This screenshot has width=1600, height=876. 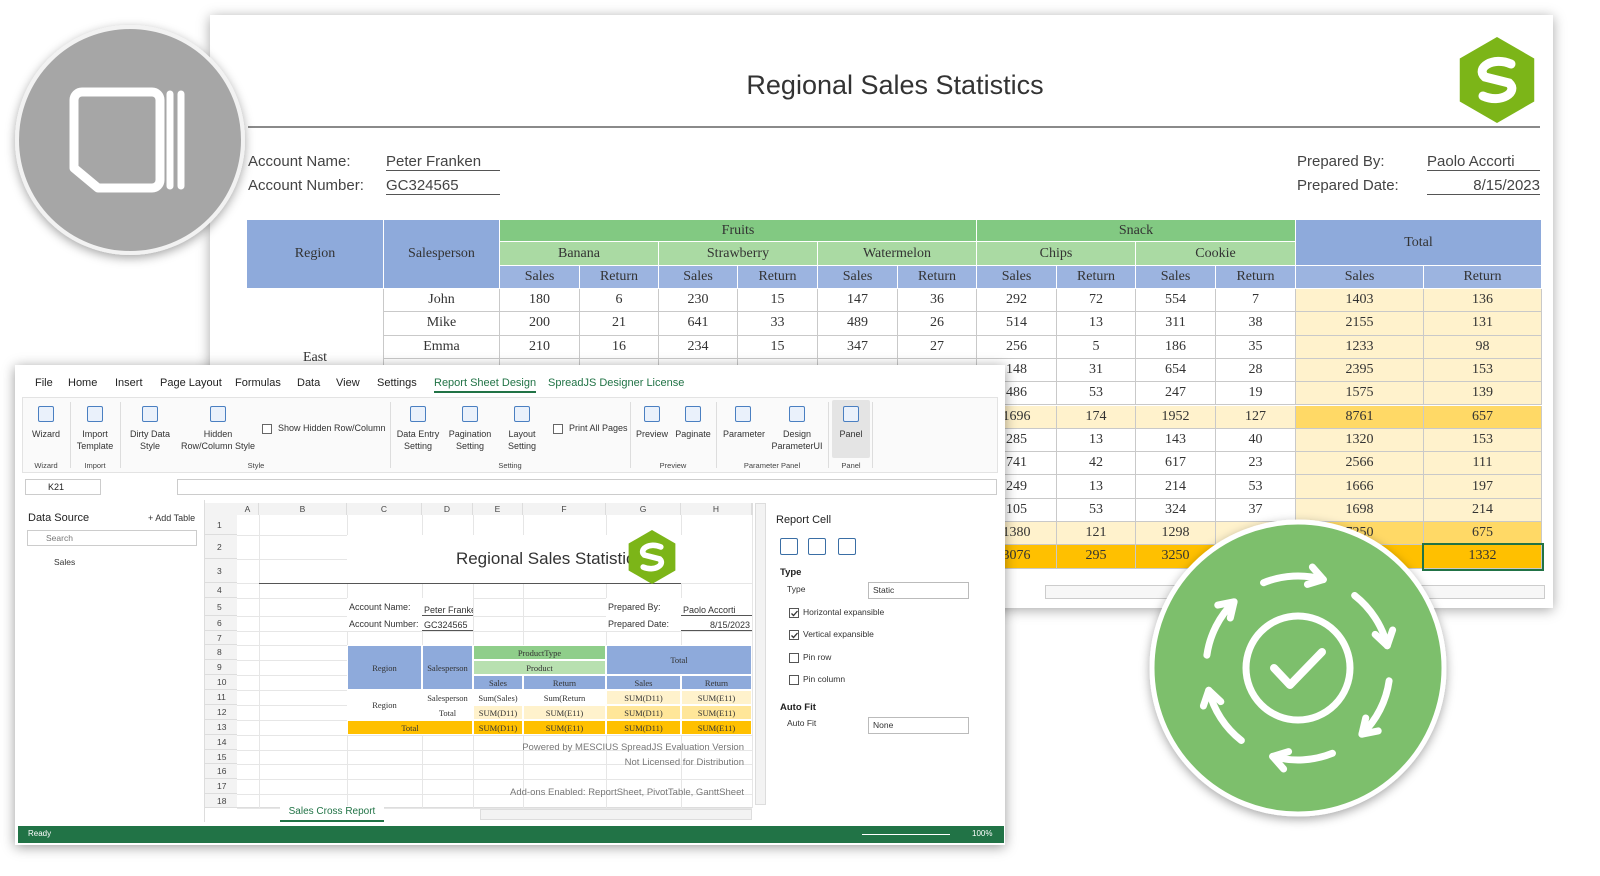 I want to click on ribbon-button: Paginate, so click(x=693, y=434).